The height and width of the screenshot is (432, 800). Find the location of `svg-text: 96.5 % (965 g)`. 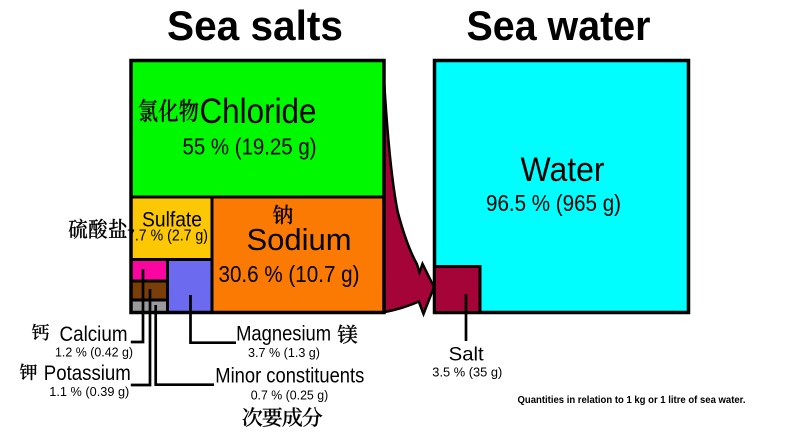

svg-text: 96.5 % (965 g) is located at coordinates (553, 203).